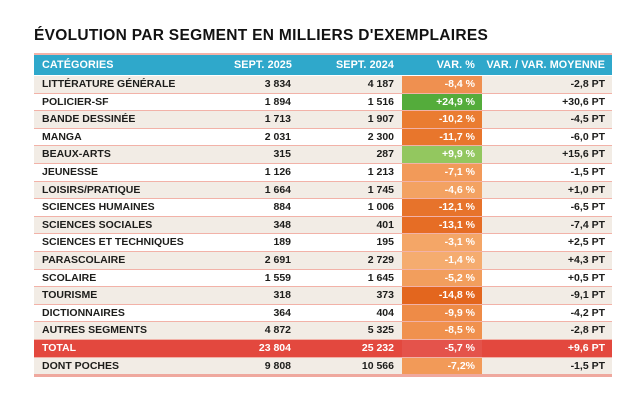  I want to click on category-cell: LOISIRS/PRATIQUE, so click(91, 189).